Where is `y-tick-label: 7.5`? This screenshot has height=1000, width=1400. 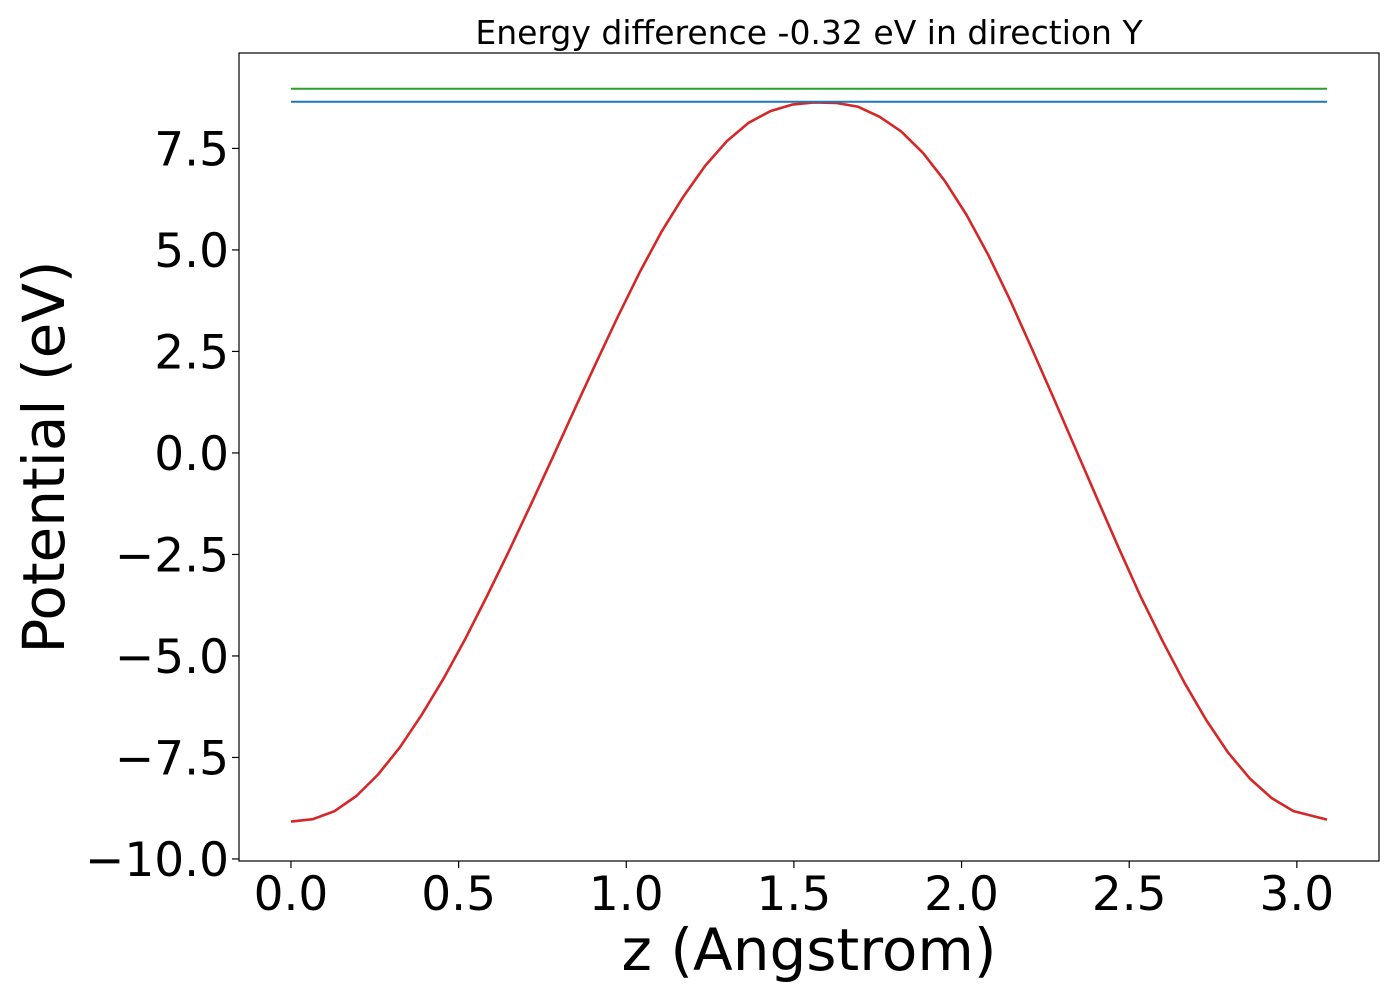 y-tick-label: 7.5 is located at coordinates (191, 149).